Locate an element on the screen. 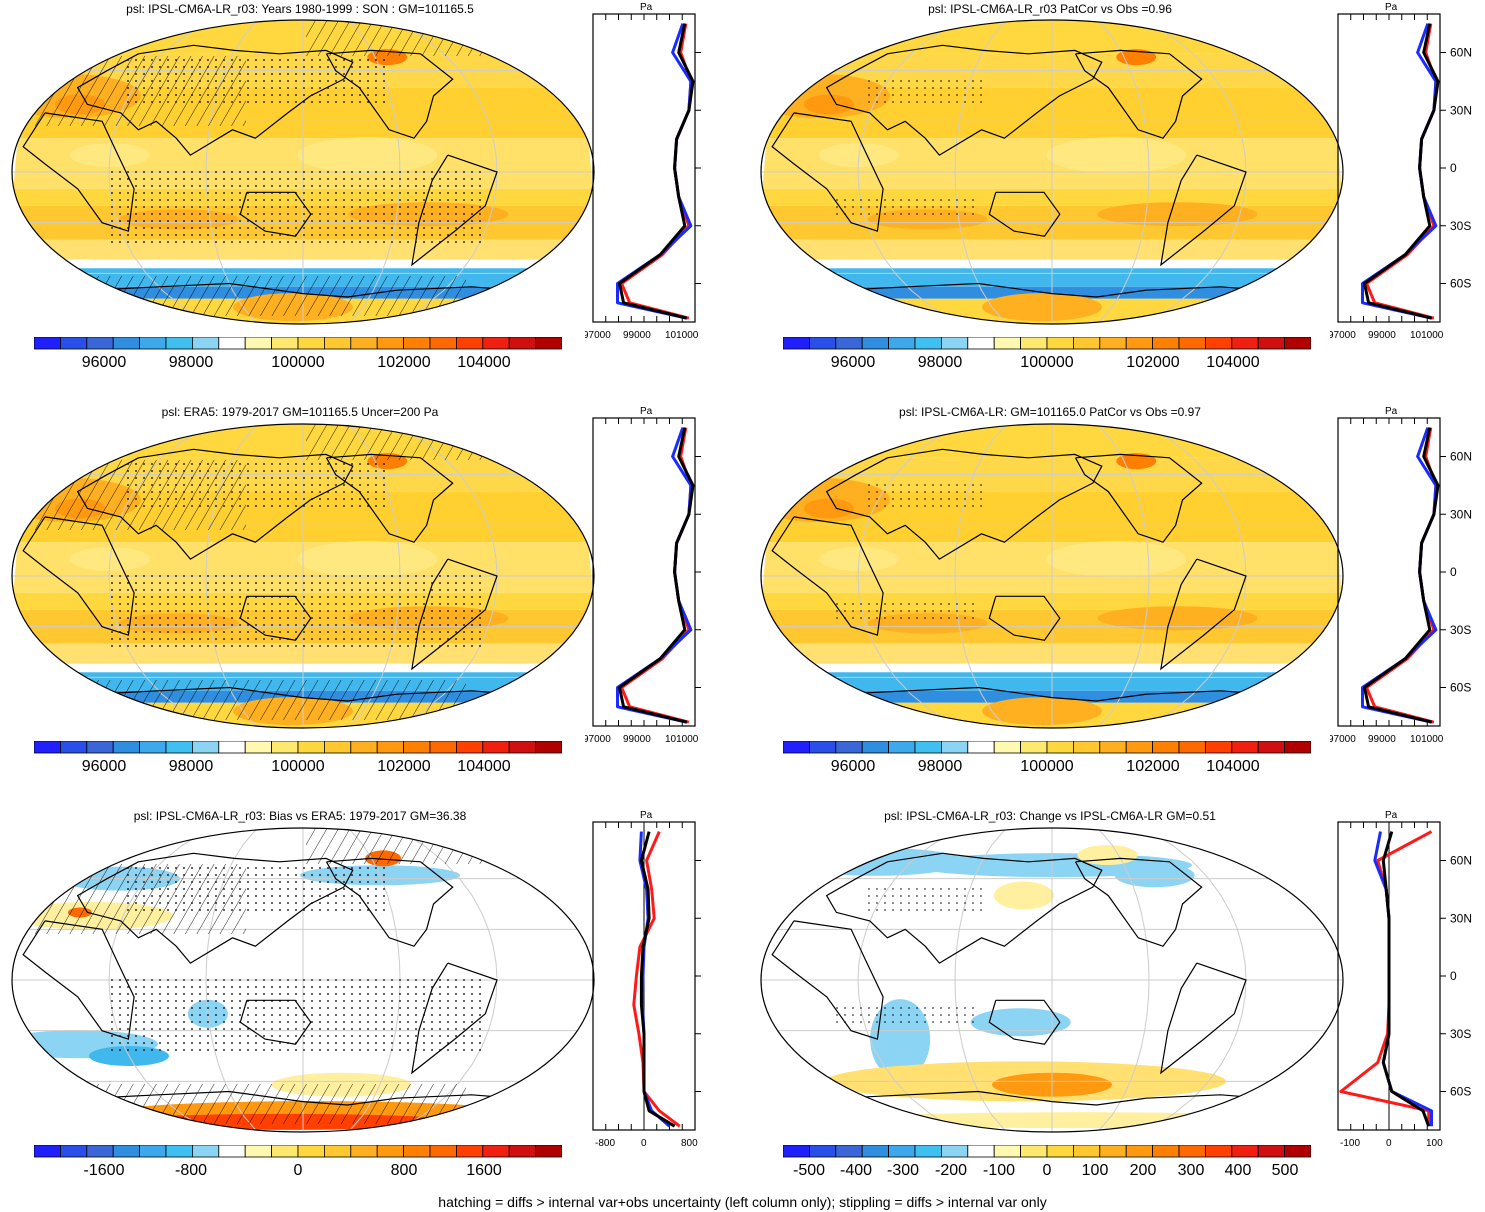 Image resolution: width=1485 pixels, height=1212 pixels. profile-panel-6: Pa 60N 30N 0 30S 60S -100 0 100 is located at coordinates (1404, 979).